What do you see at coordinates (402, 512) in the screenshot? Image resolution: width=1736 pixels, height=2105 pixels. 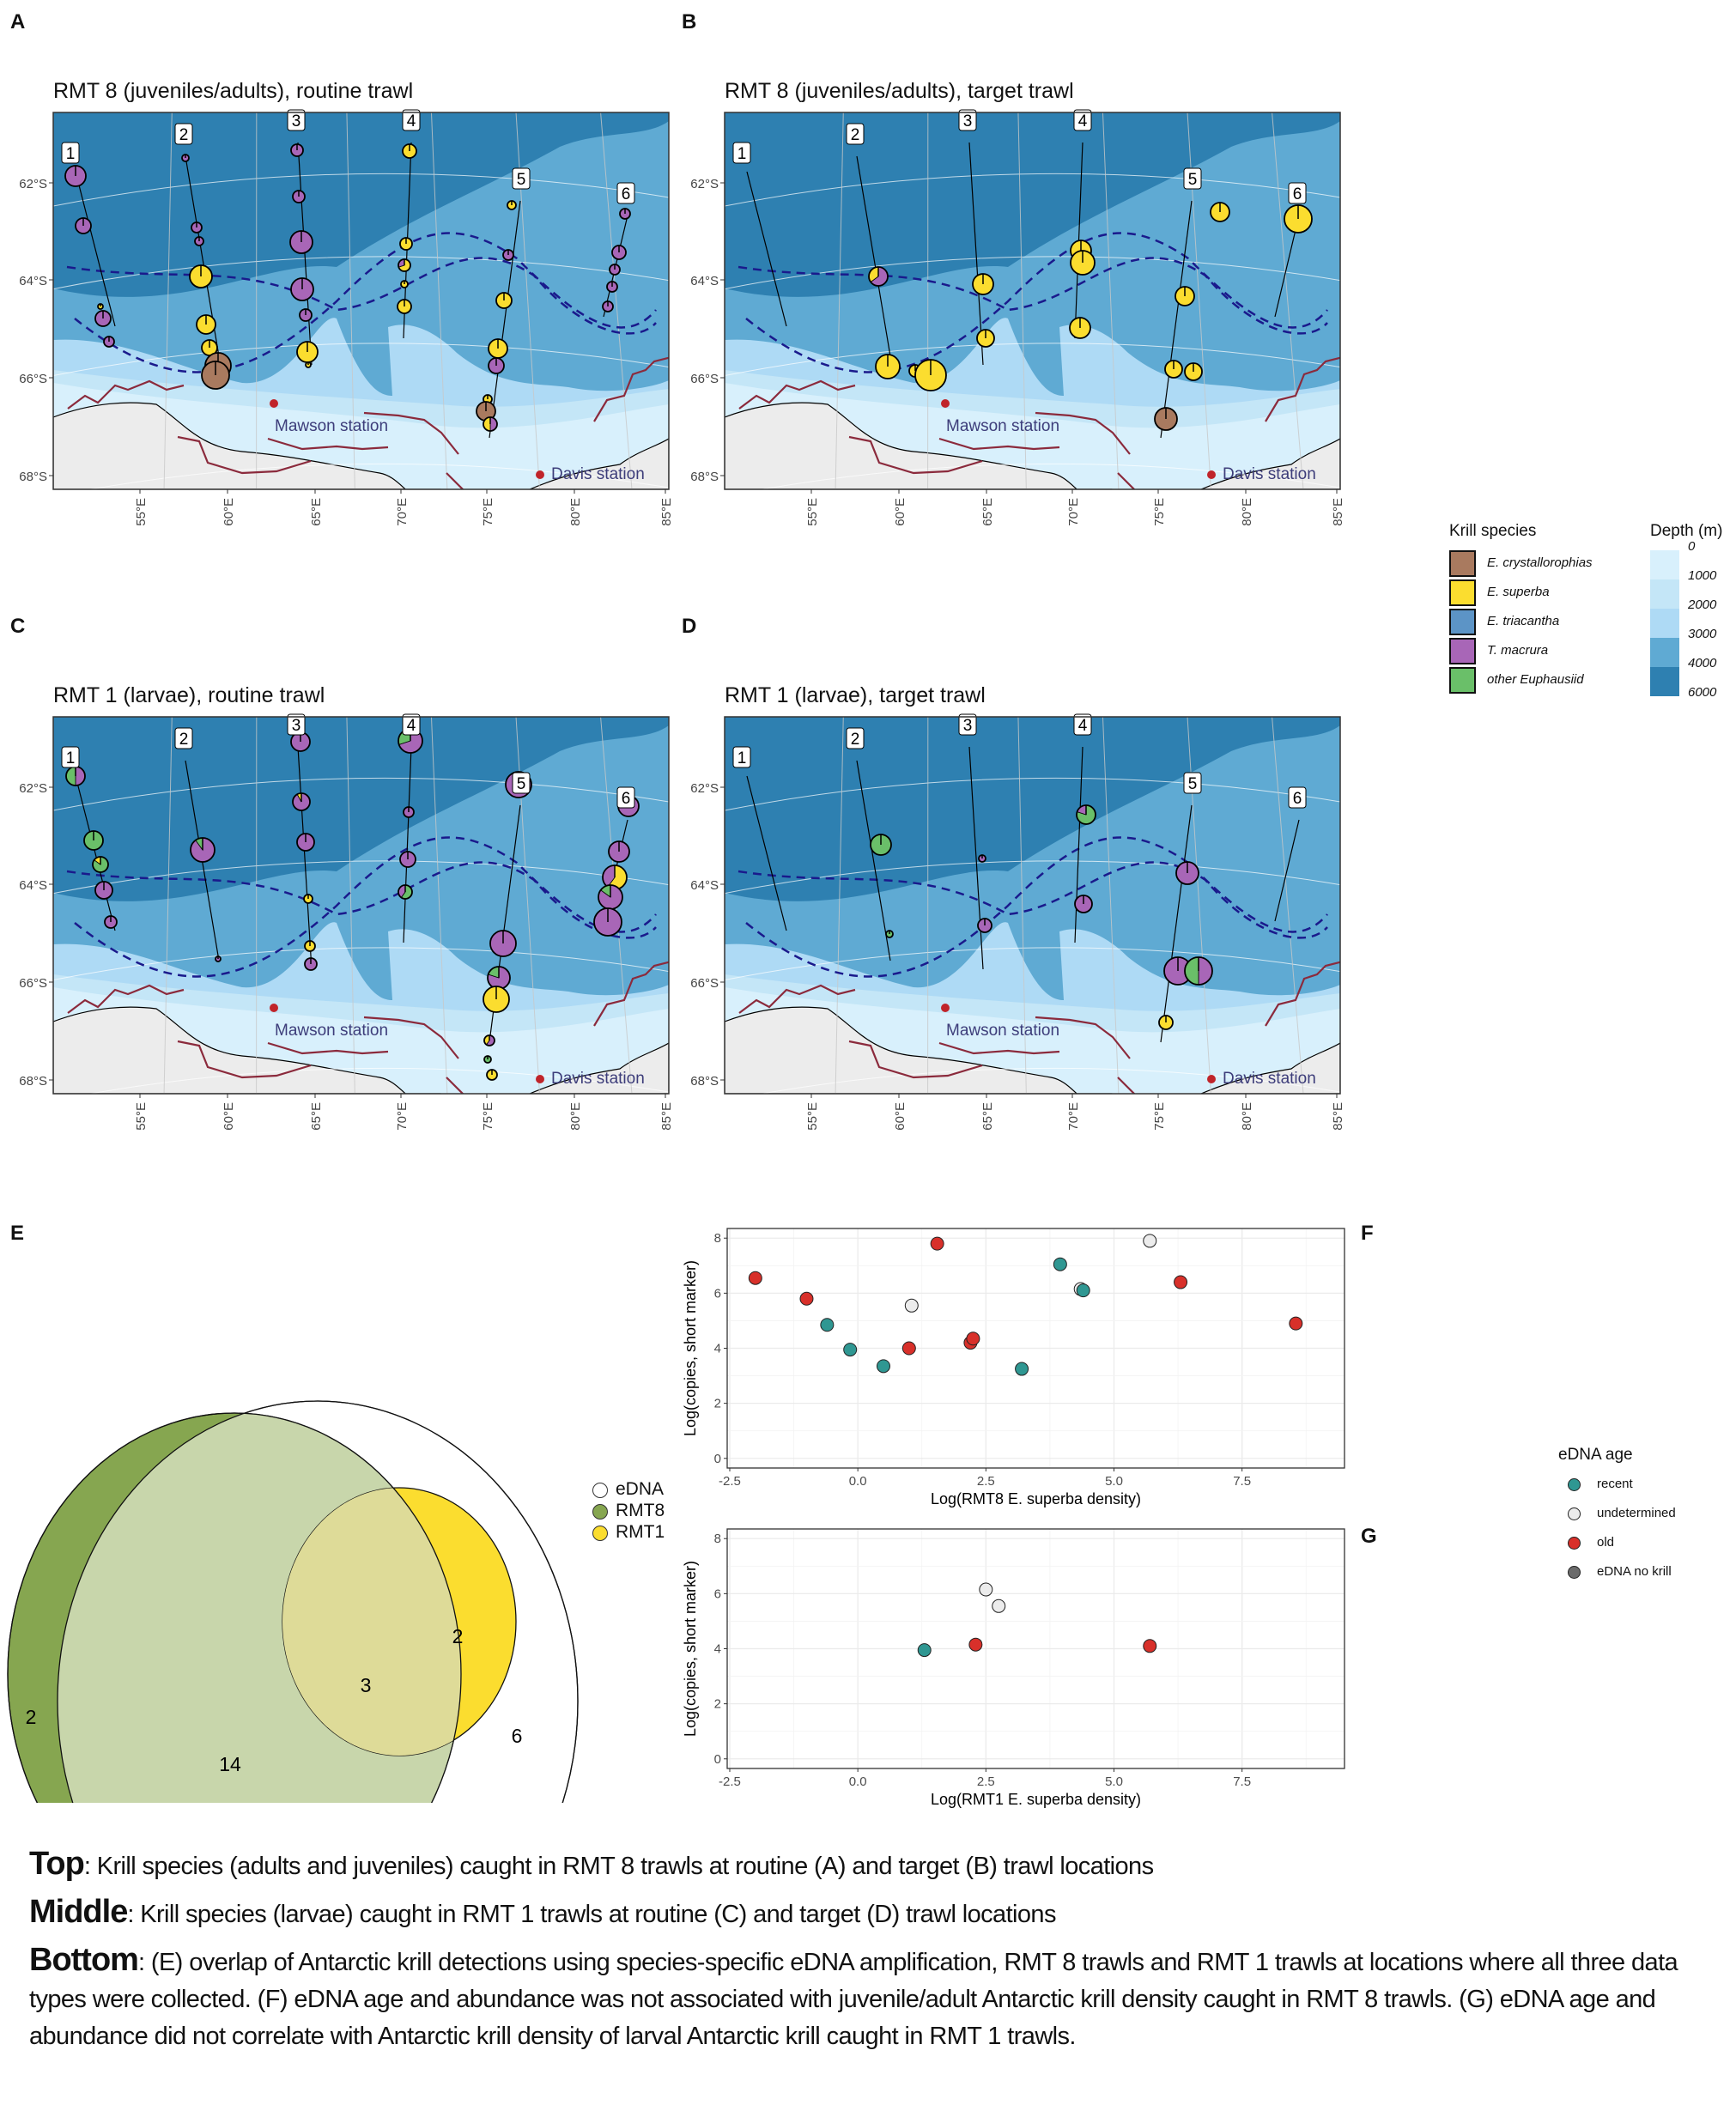 I see `lon-tick-label: 70°E` at bounding box center [402, 512].